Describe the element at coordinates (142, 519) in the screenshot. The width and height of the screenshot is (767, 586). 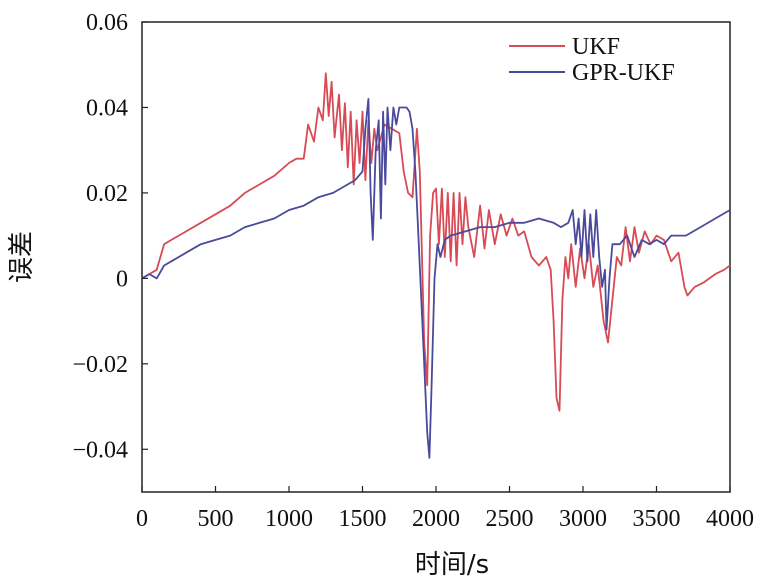
I see `x-tick-label: 0` at that location.